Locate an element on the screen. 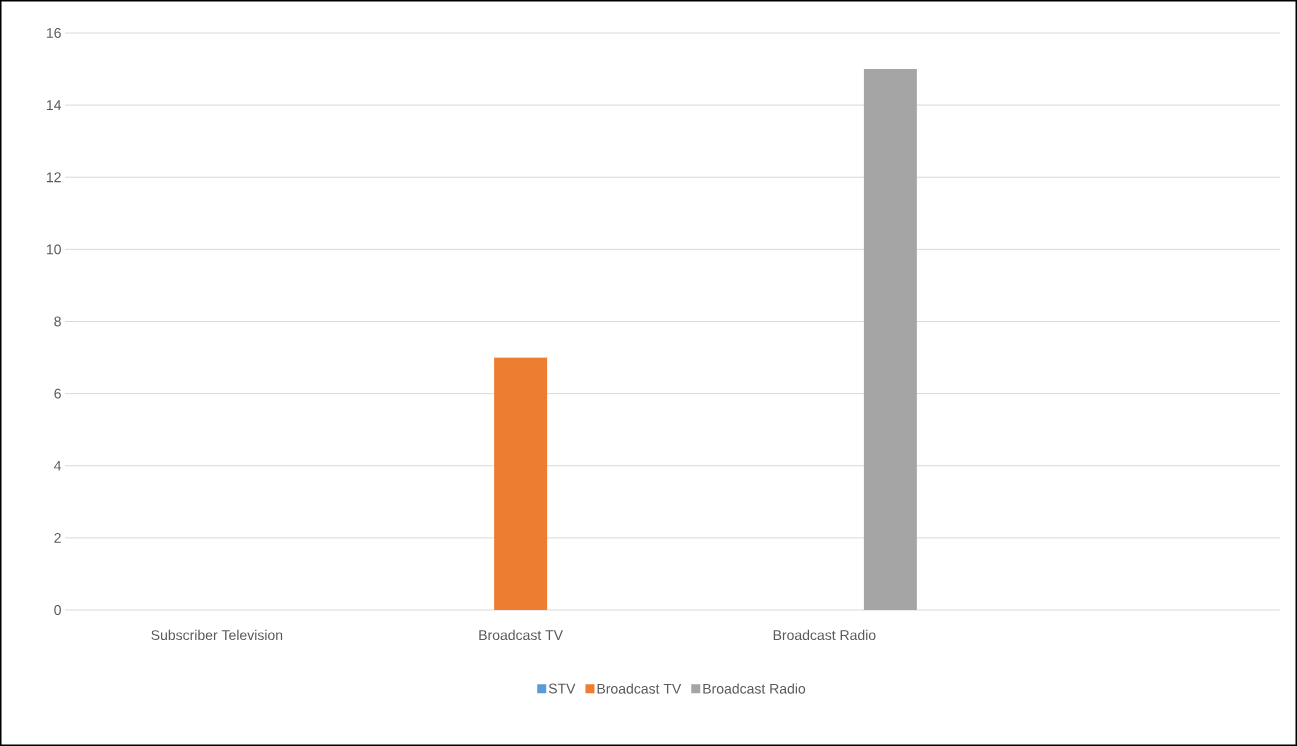  y-tick-label: 12 is located at coordinates (53, 177).